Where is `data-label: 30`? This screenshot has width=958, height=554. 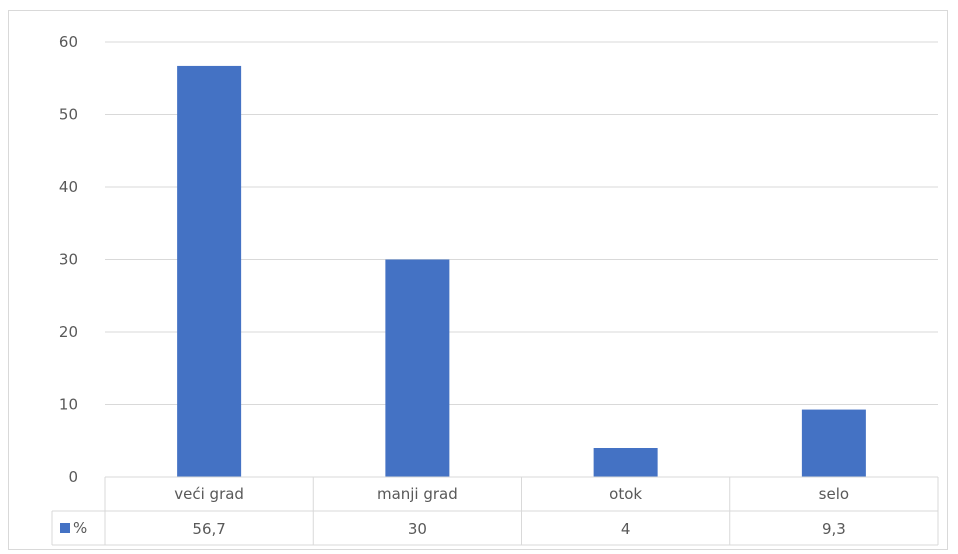
data-label: 30 is located at coordinates (417, 529).